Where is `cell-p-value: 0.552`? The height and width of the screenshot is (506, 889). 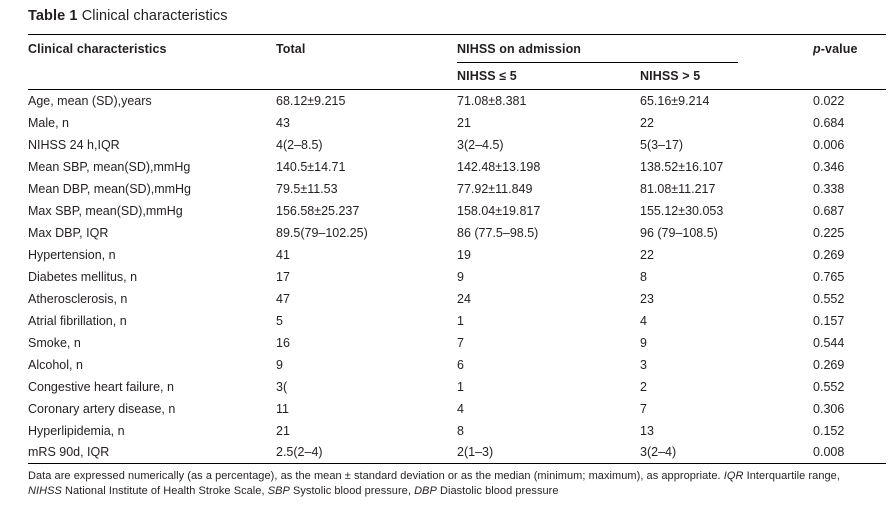
cell-p-value: 0.552 is located at coordinates (829, 298).